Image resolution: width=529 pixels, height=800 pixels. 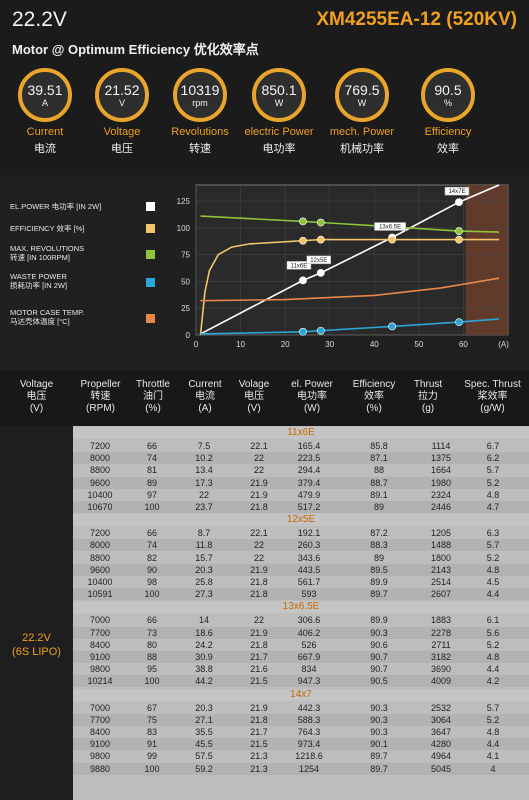 I want to click on table-cell: 85.8, so click(x=379, y=446).